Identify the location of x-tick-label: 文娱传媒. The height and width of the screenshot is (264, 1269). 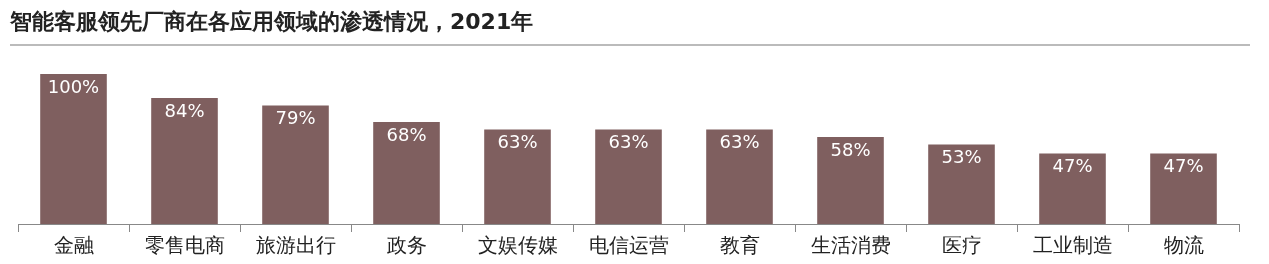
(517, 245).